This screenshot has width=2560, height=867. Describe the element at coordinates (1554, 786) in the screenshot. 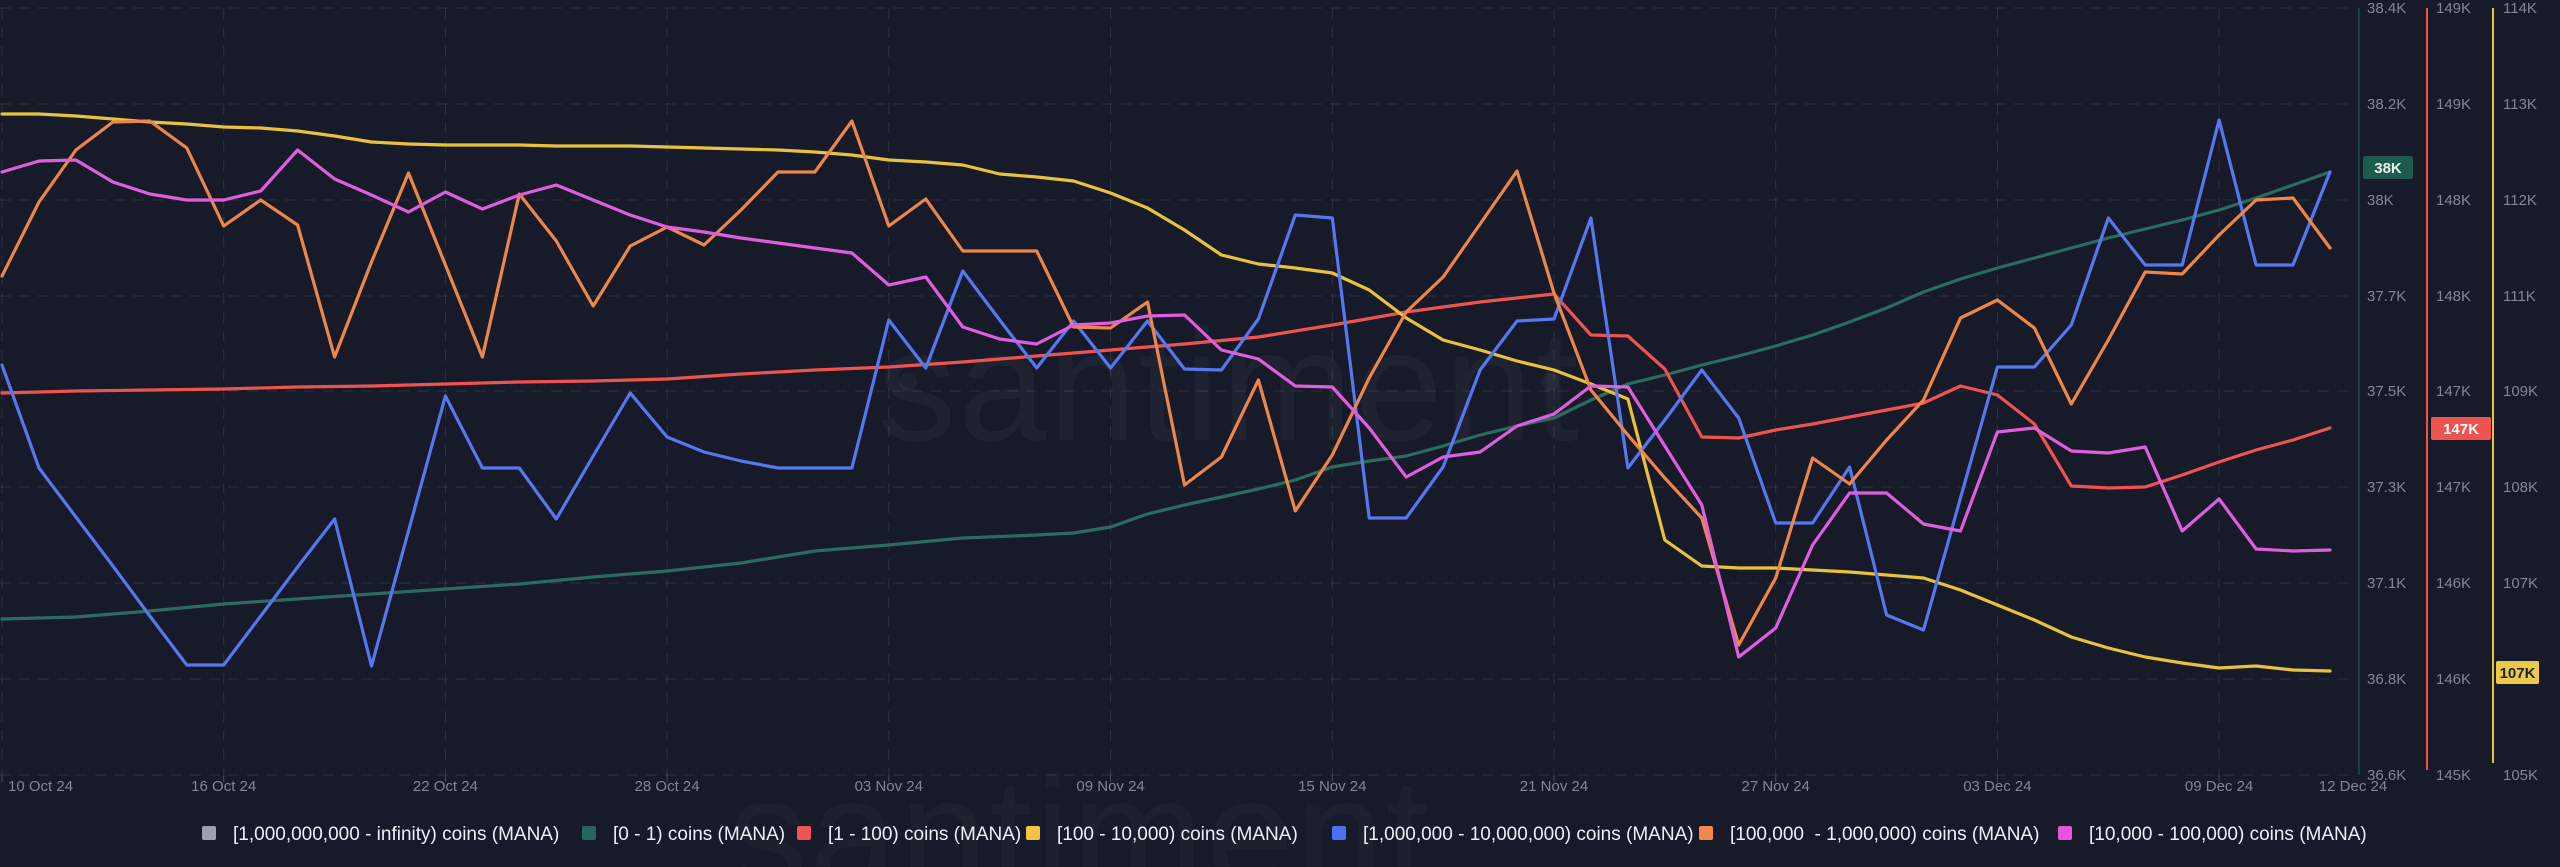

I see `svg-text: 21 Nov 24` at that location.